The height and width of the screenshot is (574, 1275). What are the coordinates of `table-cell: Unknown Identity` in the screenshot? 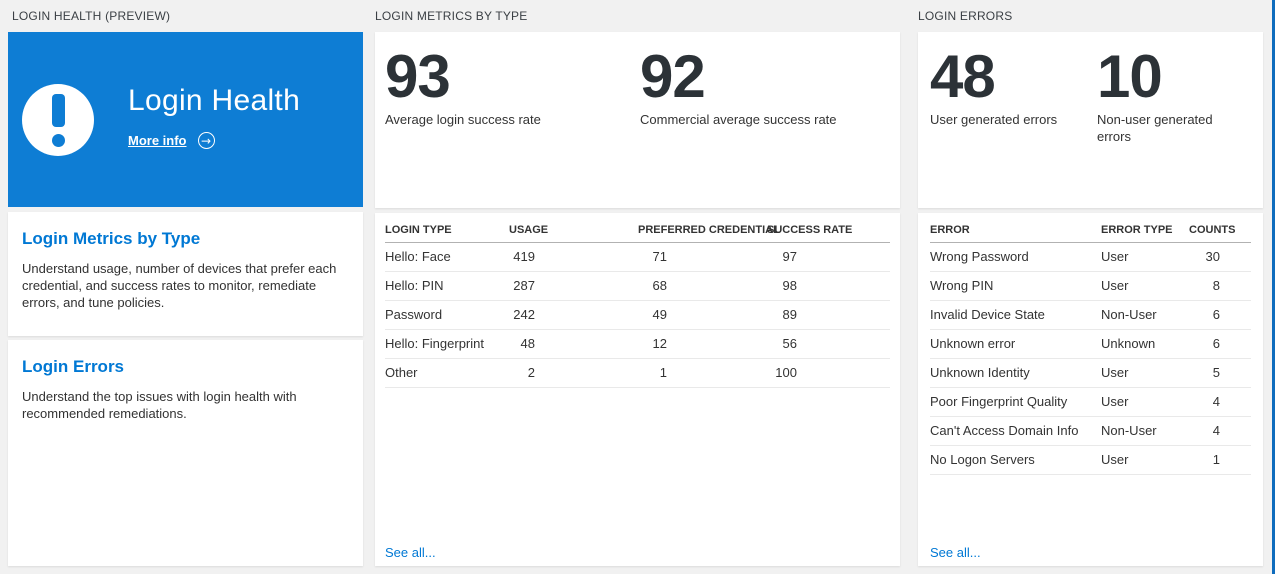 It's located at (980, 372).